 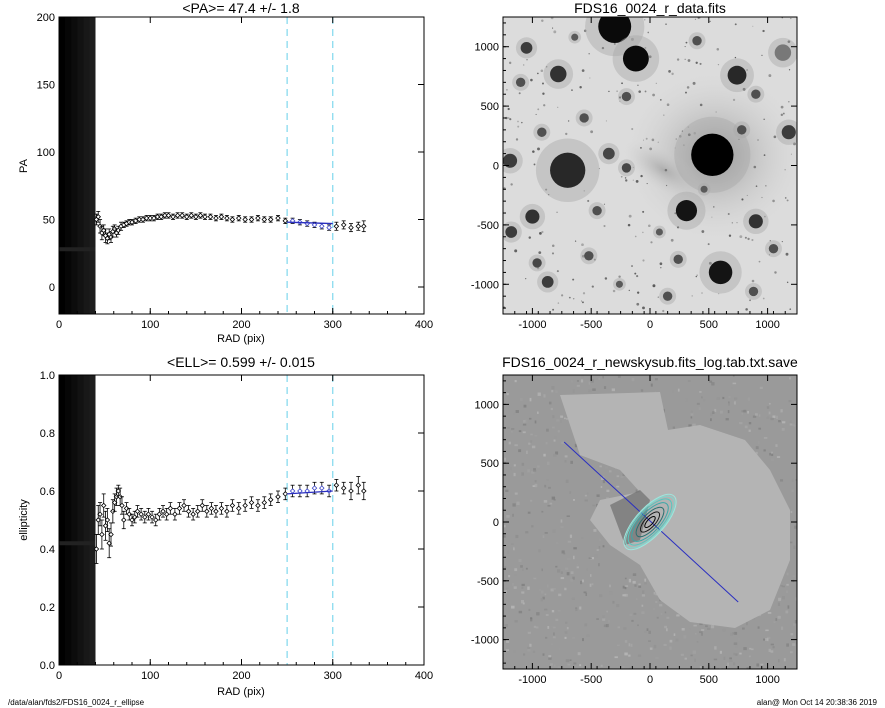 What do you see at coordinates (488, 226) in the screenshot?
I see `data-image-ytick-label: -500` at bounding box center [488, 226].